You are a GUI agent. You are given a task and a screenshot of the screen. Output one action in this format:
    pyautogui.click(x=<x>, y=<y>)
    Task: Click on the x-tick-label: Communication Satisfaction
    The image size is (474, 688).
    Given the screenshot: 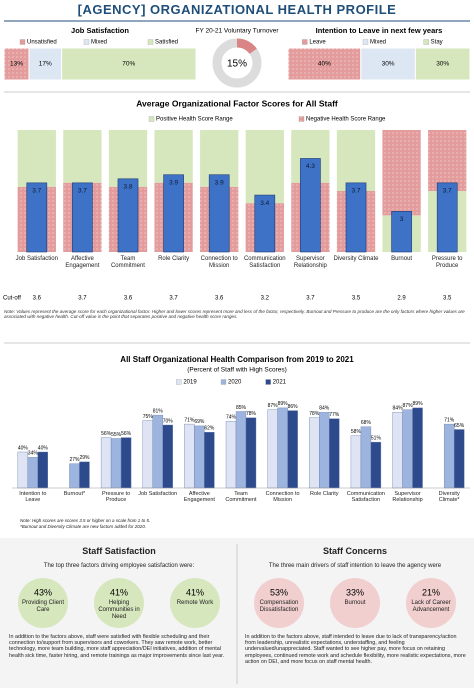 What is the action you would take?
    pyautogui.click(x=365, y=497)
    